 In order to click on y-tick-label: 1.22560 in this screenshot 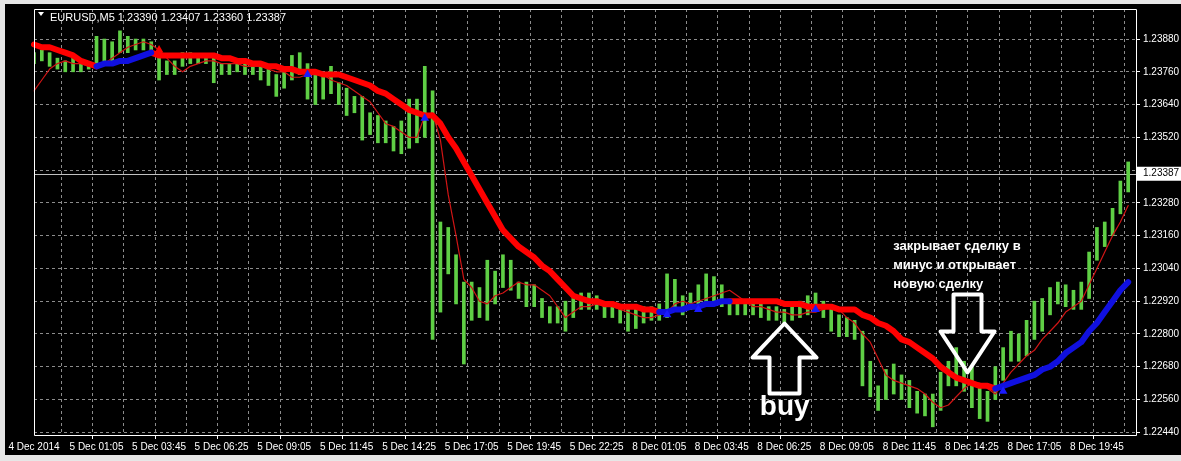, I will do `click(1161, 399)`.